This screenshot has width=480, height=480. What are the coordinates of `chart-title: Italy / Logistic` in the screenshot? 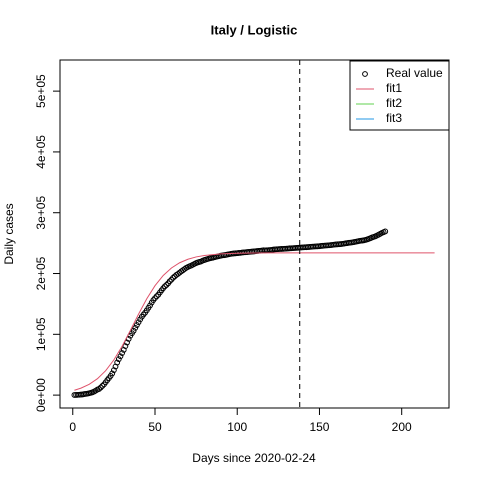 It's located at (254, 29).